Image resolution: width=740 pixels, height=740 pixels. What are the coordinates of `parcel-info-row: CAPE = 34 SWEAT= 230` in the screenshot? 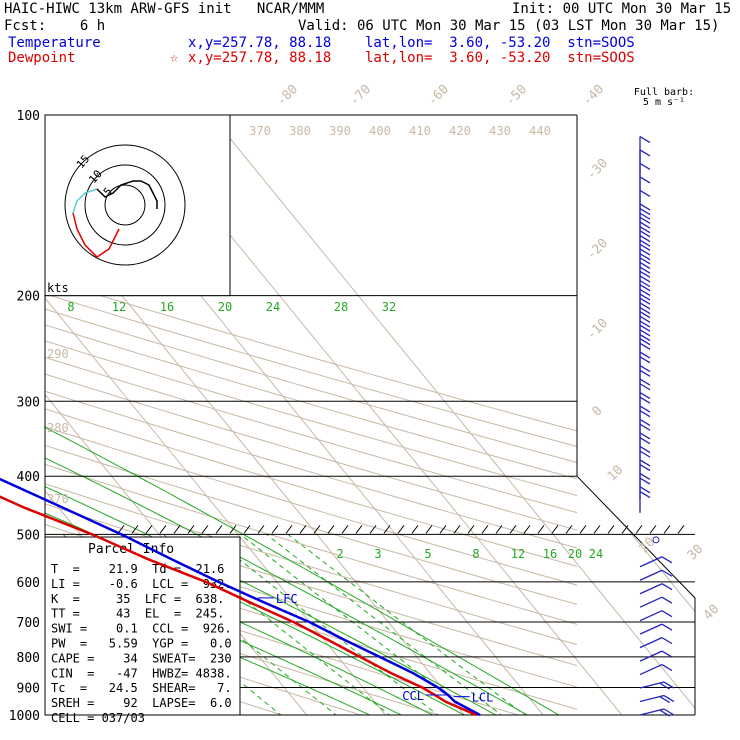 It's located at (141, 658).